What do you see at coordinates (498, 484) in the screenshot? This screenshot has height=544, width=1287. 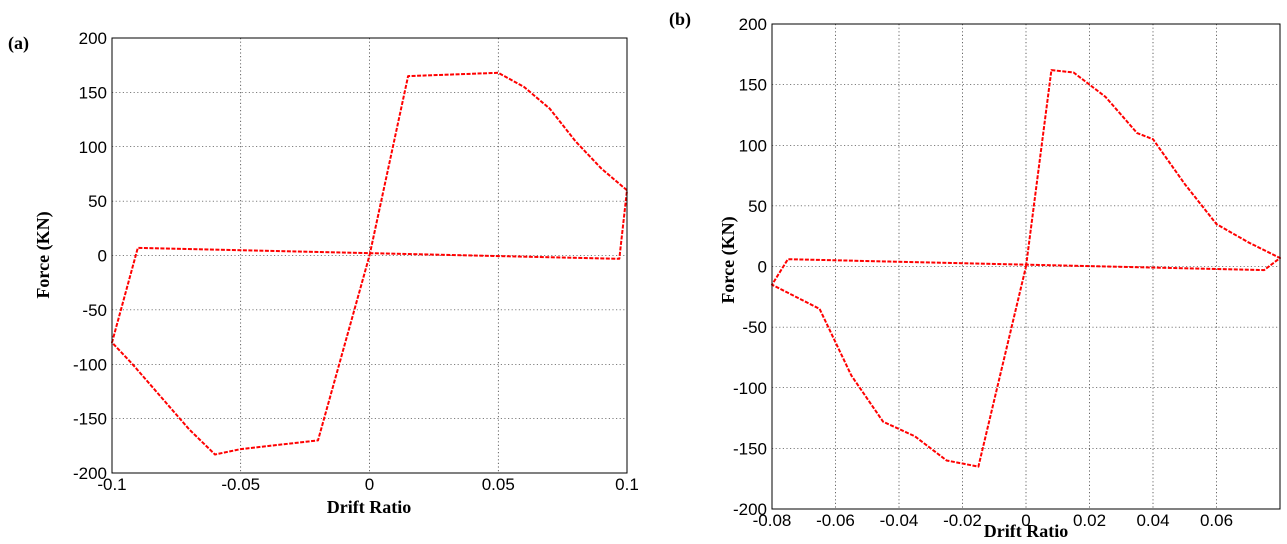 I see `x-tick-label: 0.05` at bounding box center [498, 484].